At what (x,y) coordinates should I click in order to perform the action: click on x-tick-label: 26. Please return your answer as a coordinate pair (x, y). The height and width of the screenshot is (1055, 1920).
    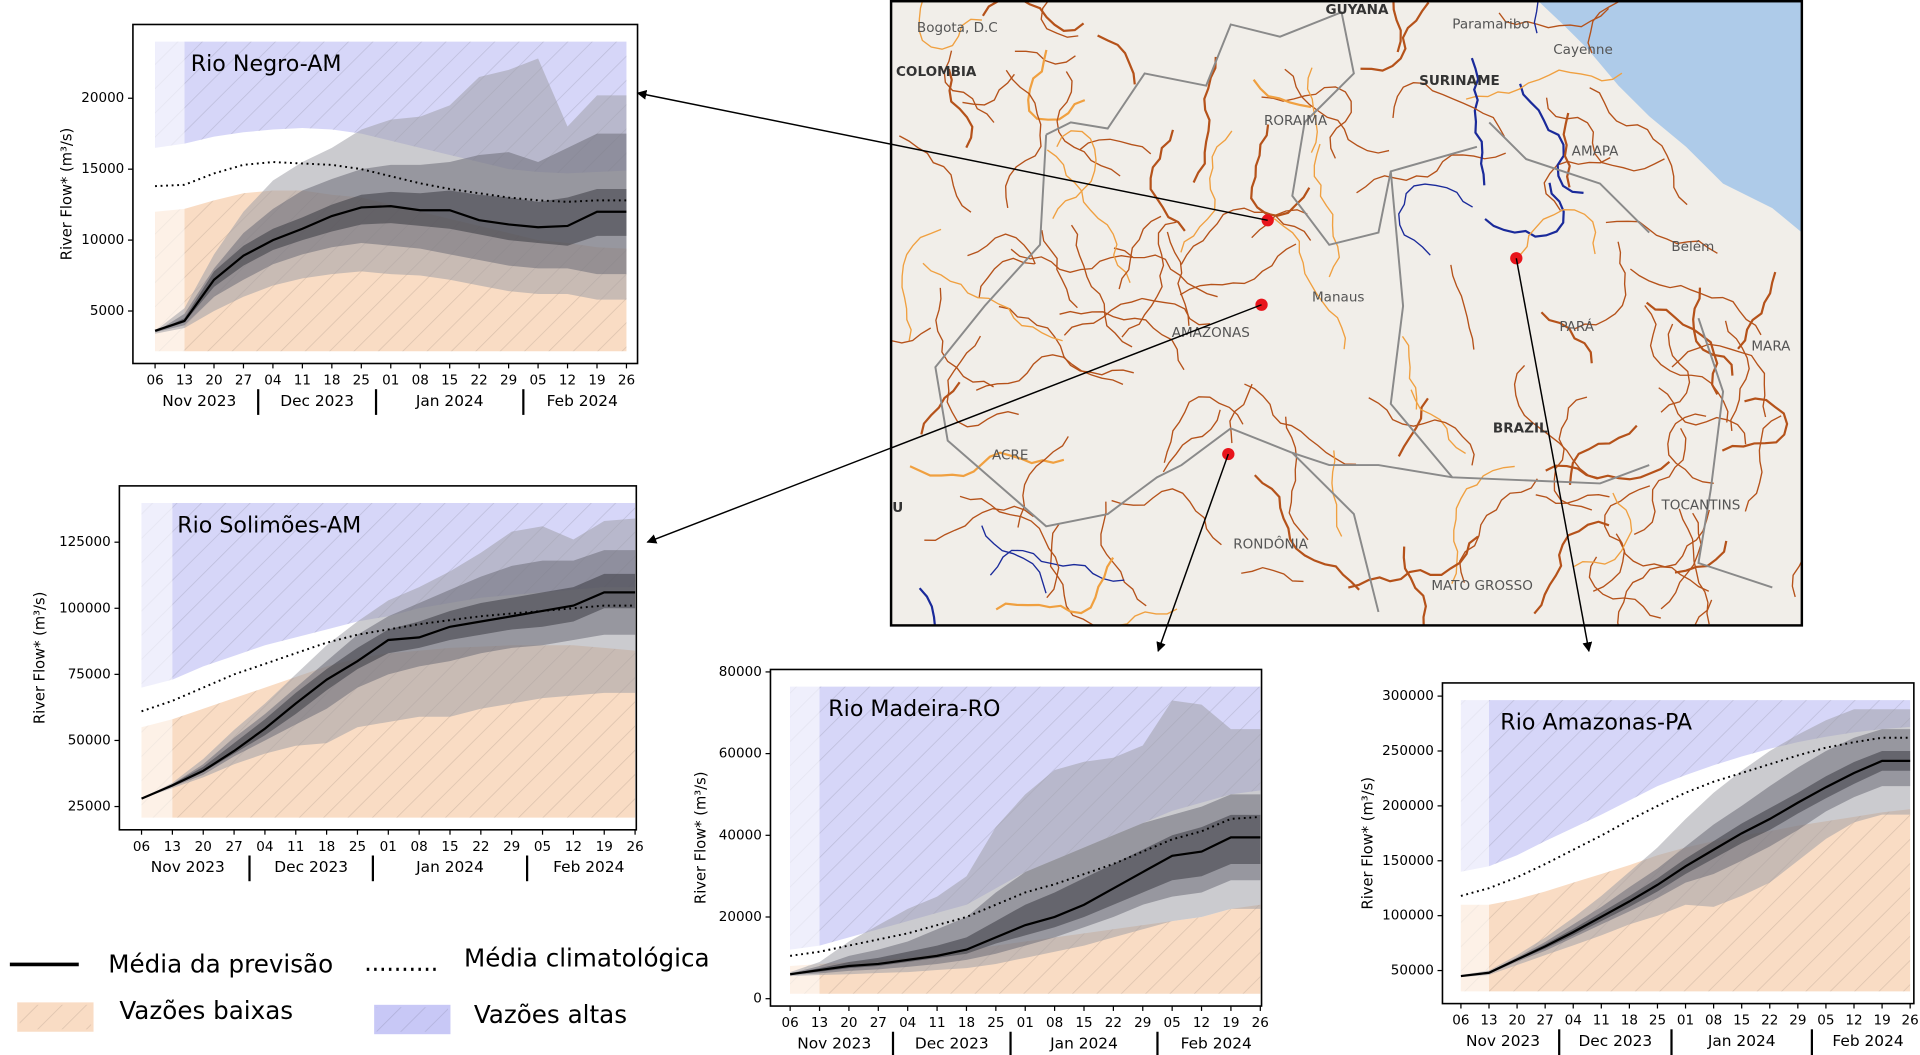
    Looking at the image, I should click on (1260, 1023).